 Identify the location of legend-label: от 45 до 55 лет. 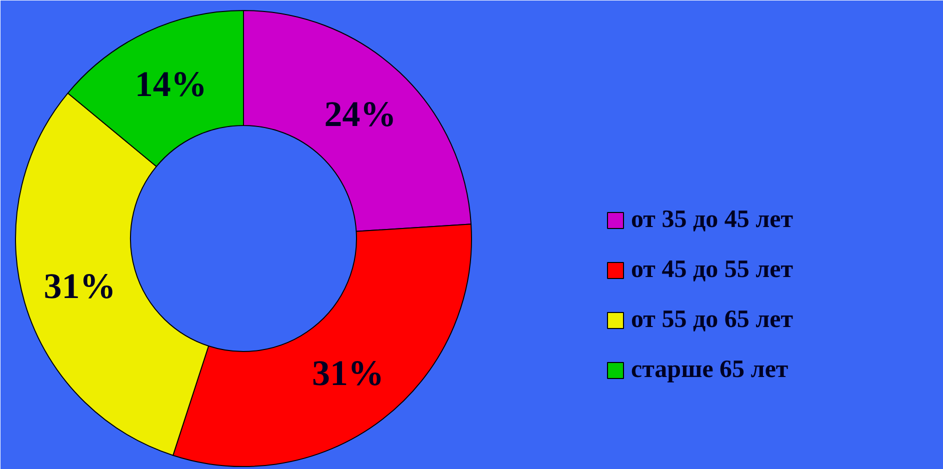
(712, 270).